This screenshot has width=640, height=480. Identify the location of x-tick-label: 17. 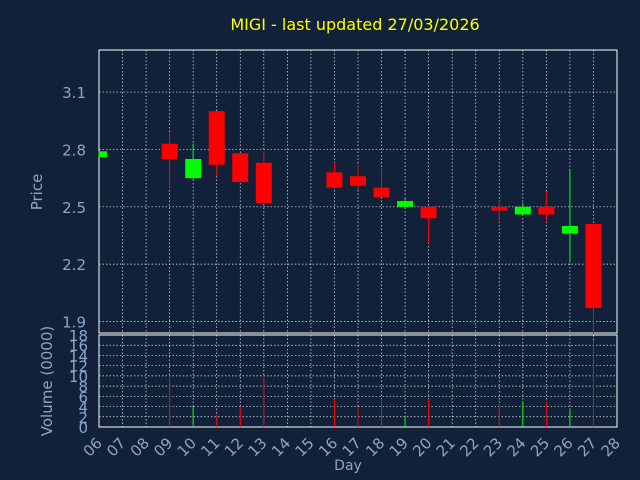
(352, 447).